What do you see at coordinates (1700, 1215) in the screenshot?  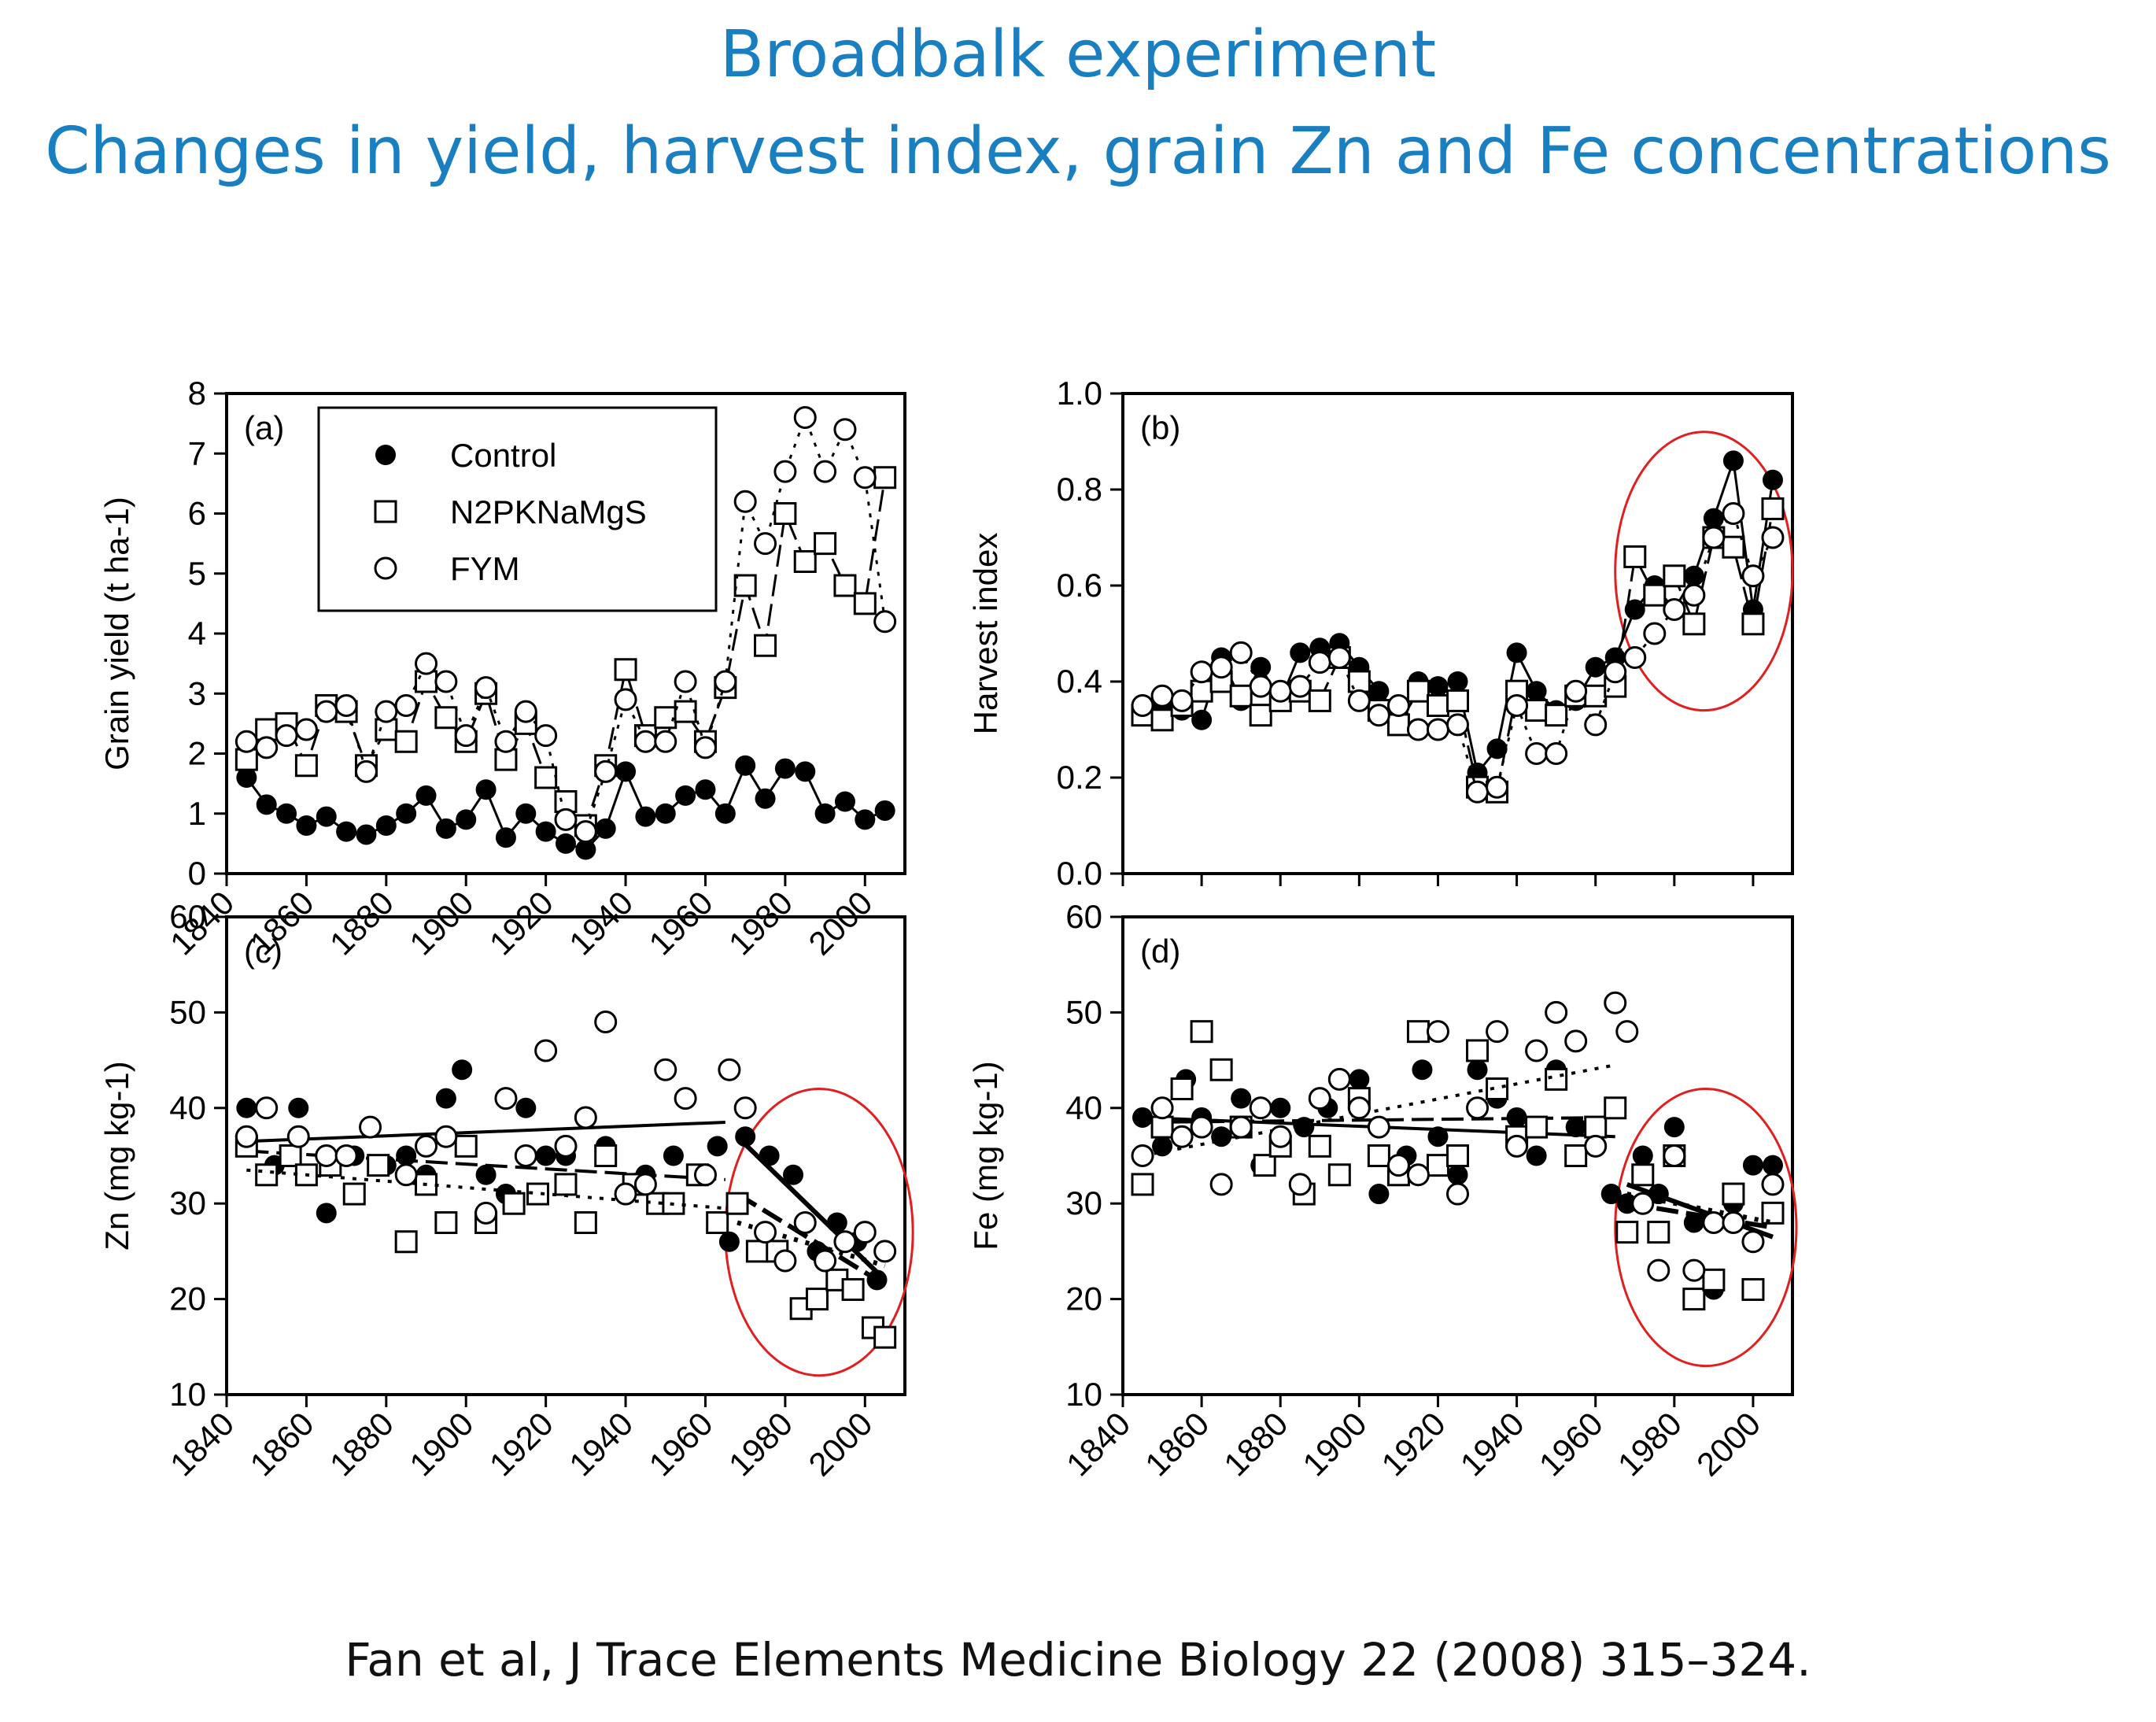 I see `trend-line` at bounding box center [1700, 1215].